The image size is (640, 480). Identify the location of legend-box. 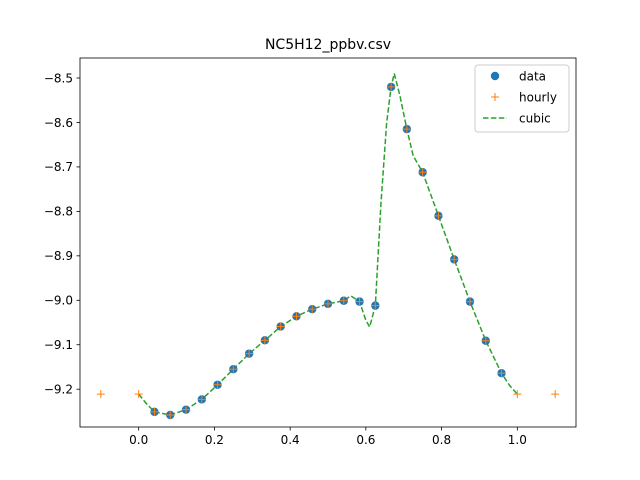
(522, 98).